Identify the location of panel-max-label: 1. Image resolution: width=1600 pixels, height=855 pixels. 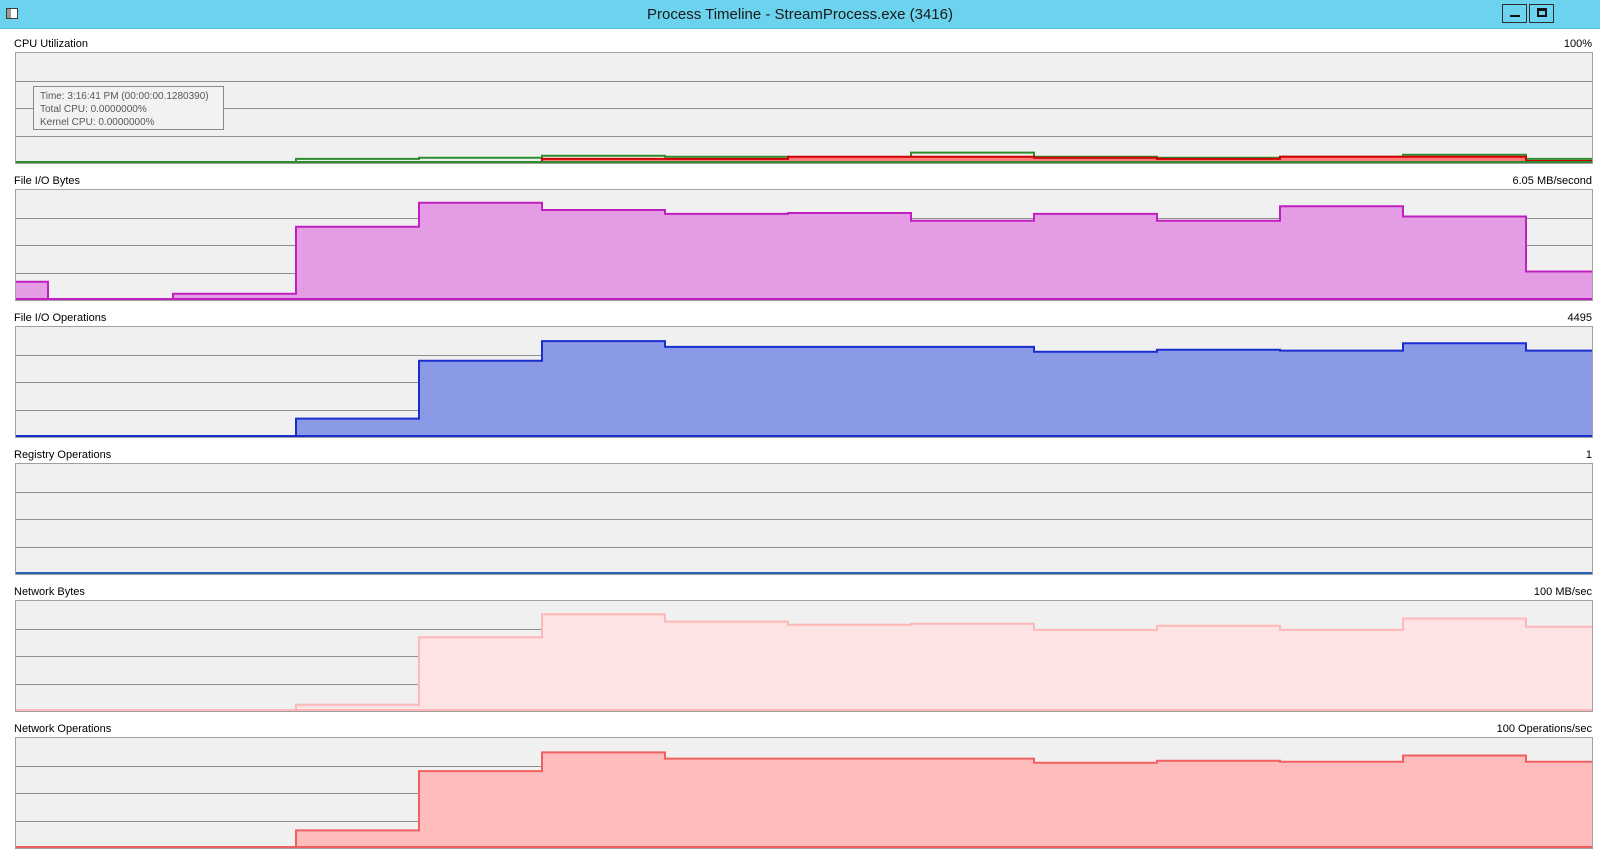
(1588, 455).